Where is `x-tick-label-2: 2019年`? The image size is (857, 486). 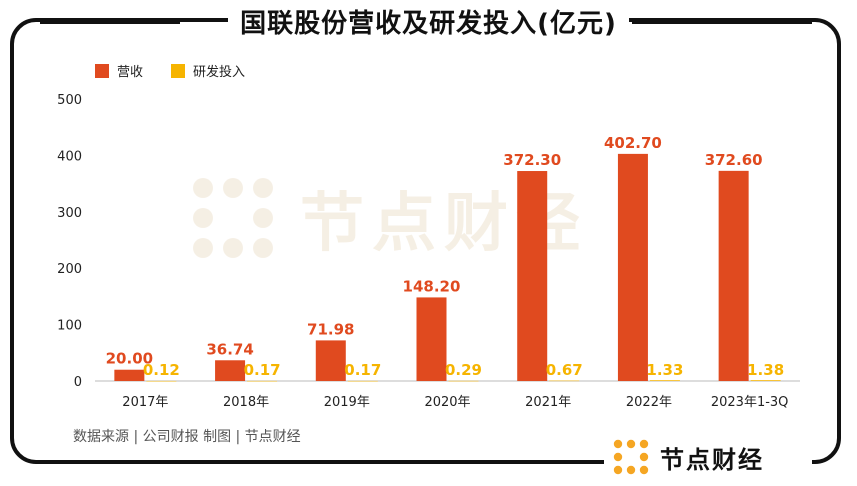 x-tick-label-2: 2019年 is located at coordinates (347, 402).